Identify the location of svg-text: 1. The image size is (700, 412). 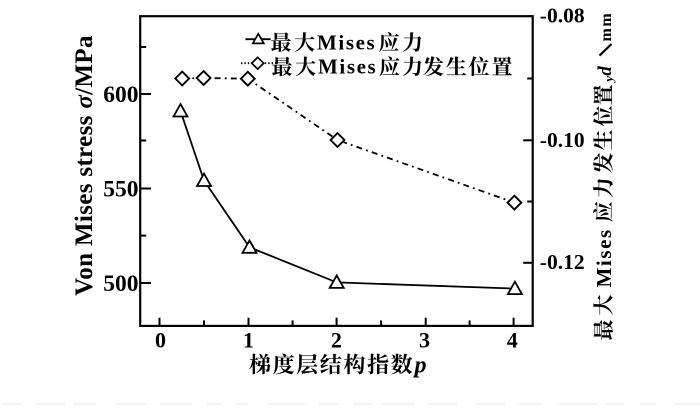
(248, 339).